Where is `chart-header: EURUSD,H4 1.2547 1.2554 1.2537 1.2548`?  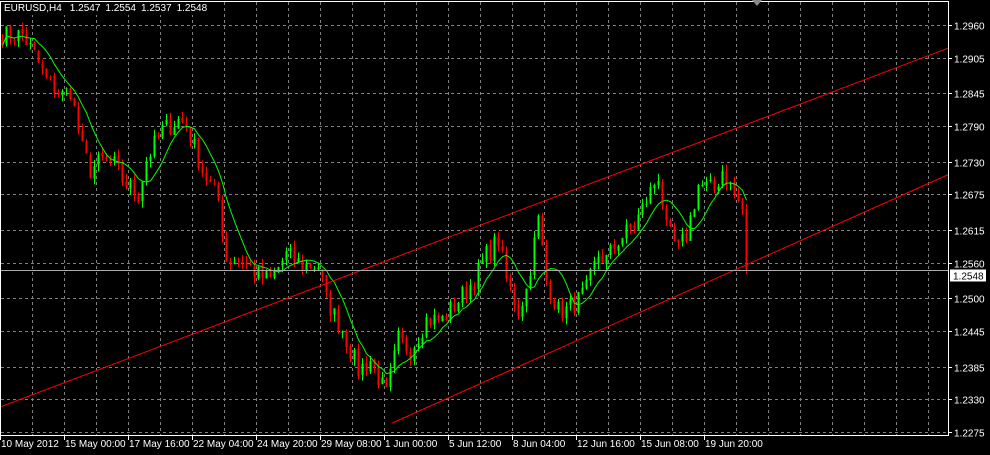
chart-header: EURUSD,H4 1.2547 1.2554 1.2537 1.2548 is located at coordinates (107, 8).